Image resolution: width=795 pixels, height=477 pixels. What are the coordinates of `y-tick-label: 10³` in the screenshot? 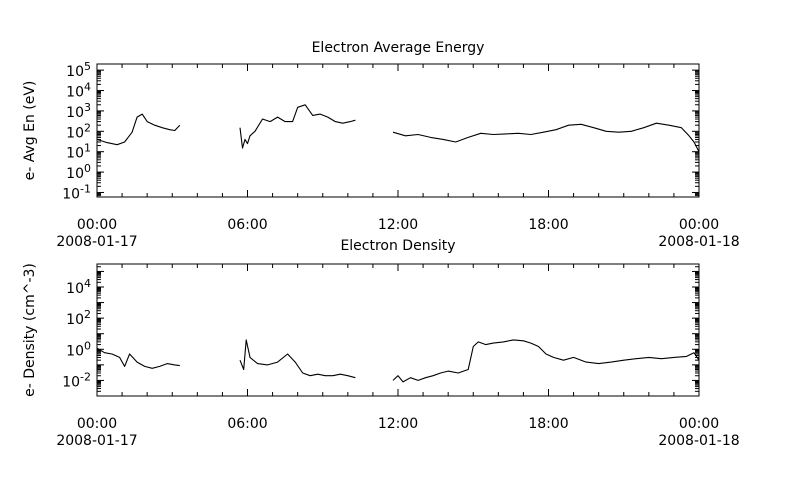 It's located at (78, 111).